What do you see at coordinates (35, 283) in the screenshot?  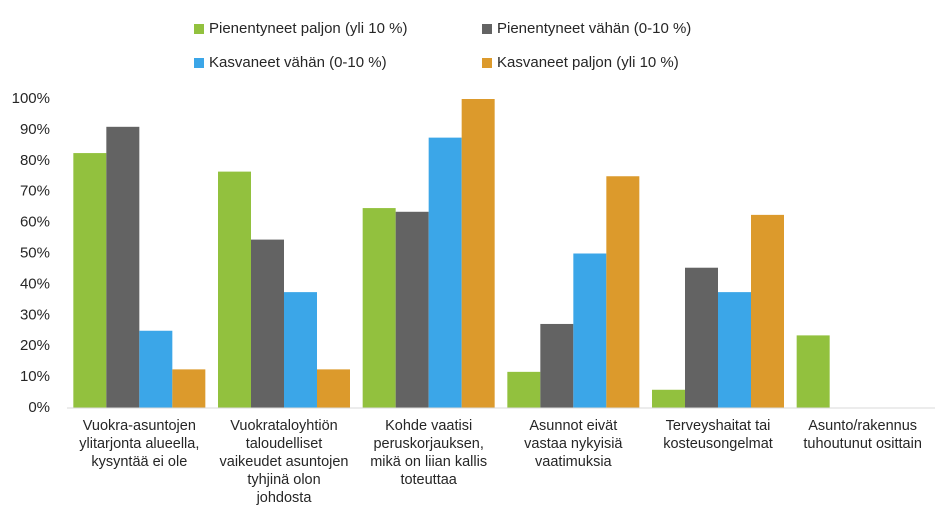 I see `y-tick-label: 40%` at bounding box center [35, 283].